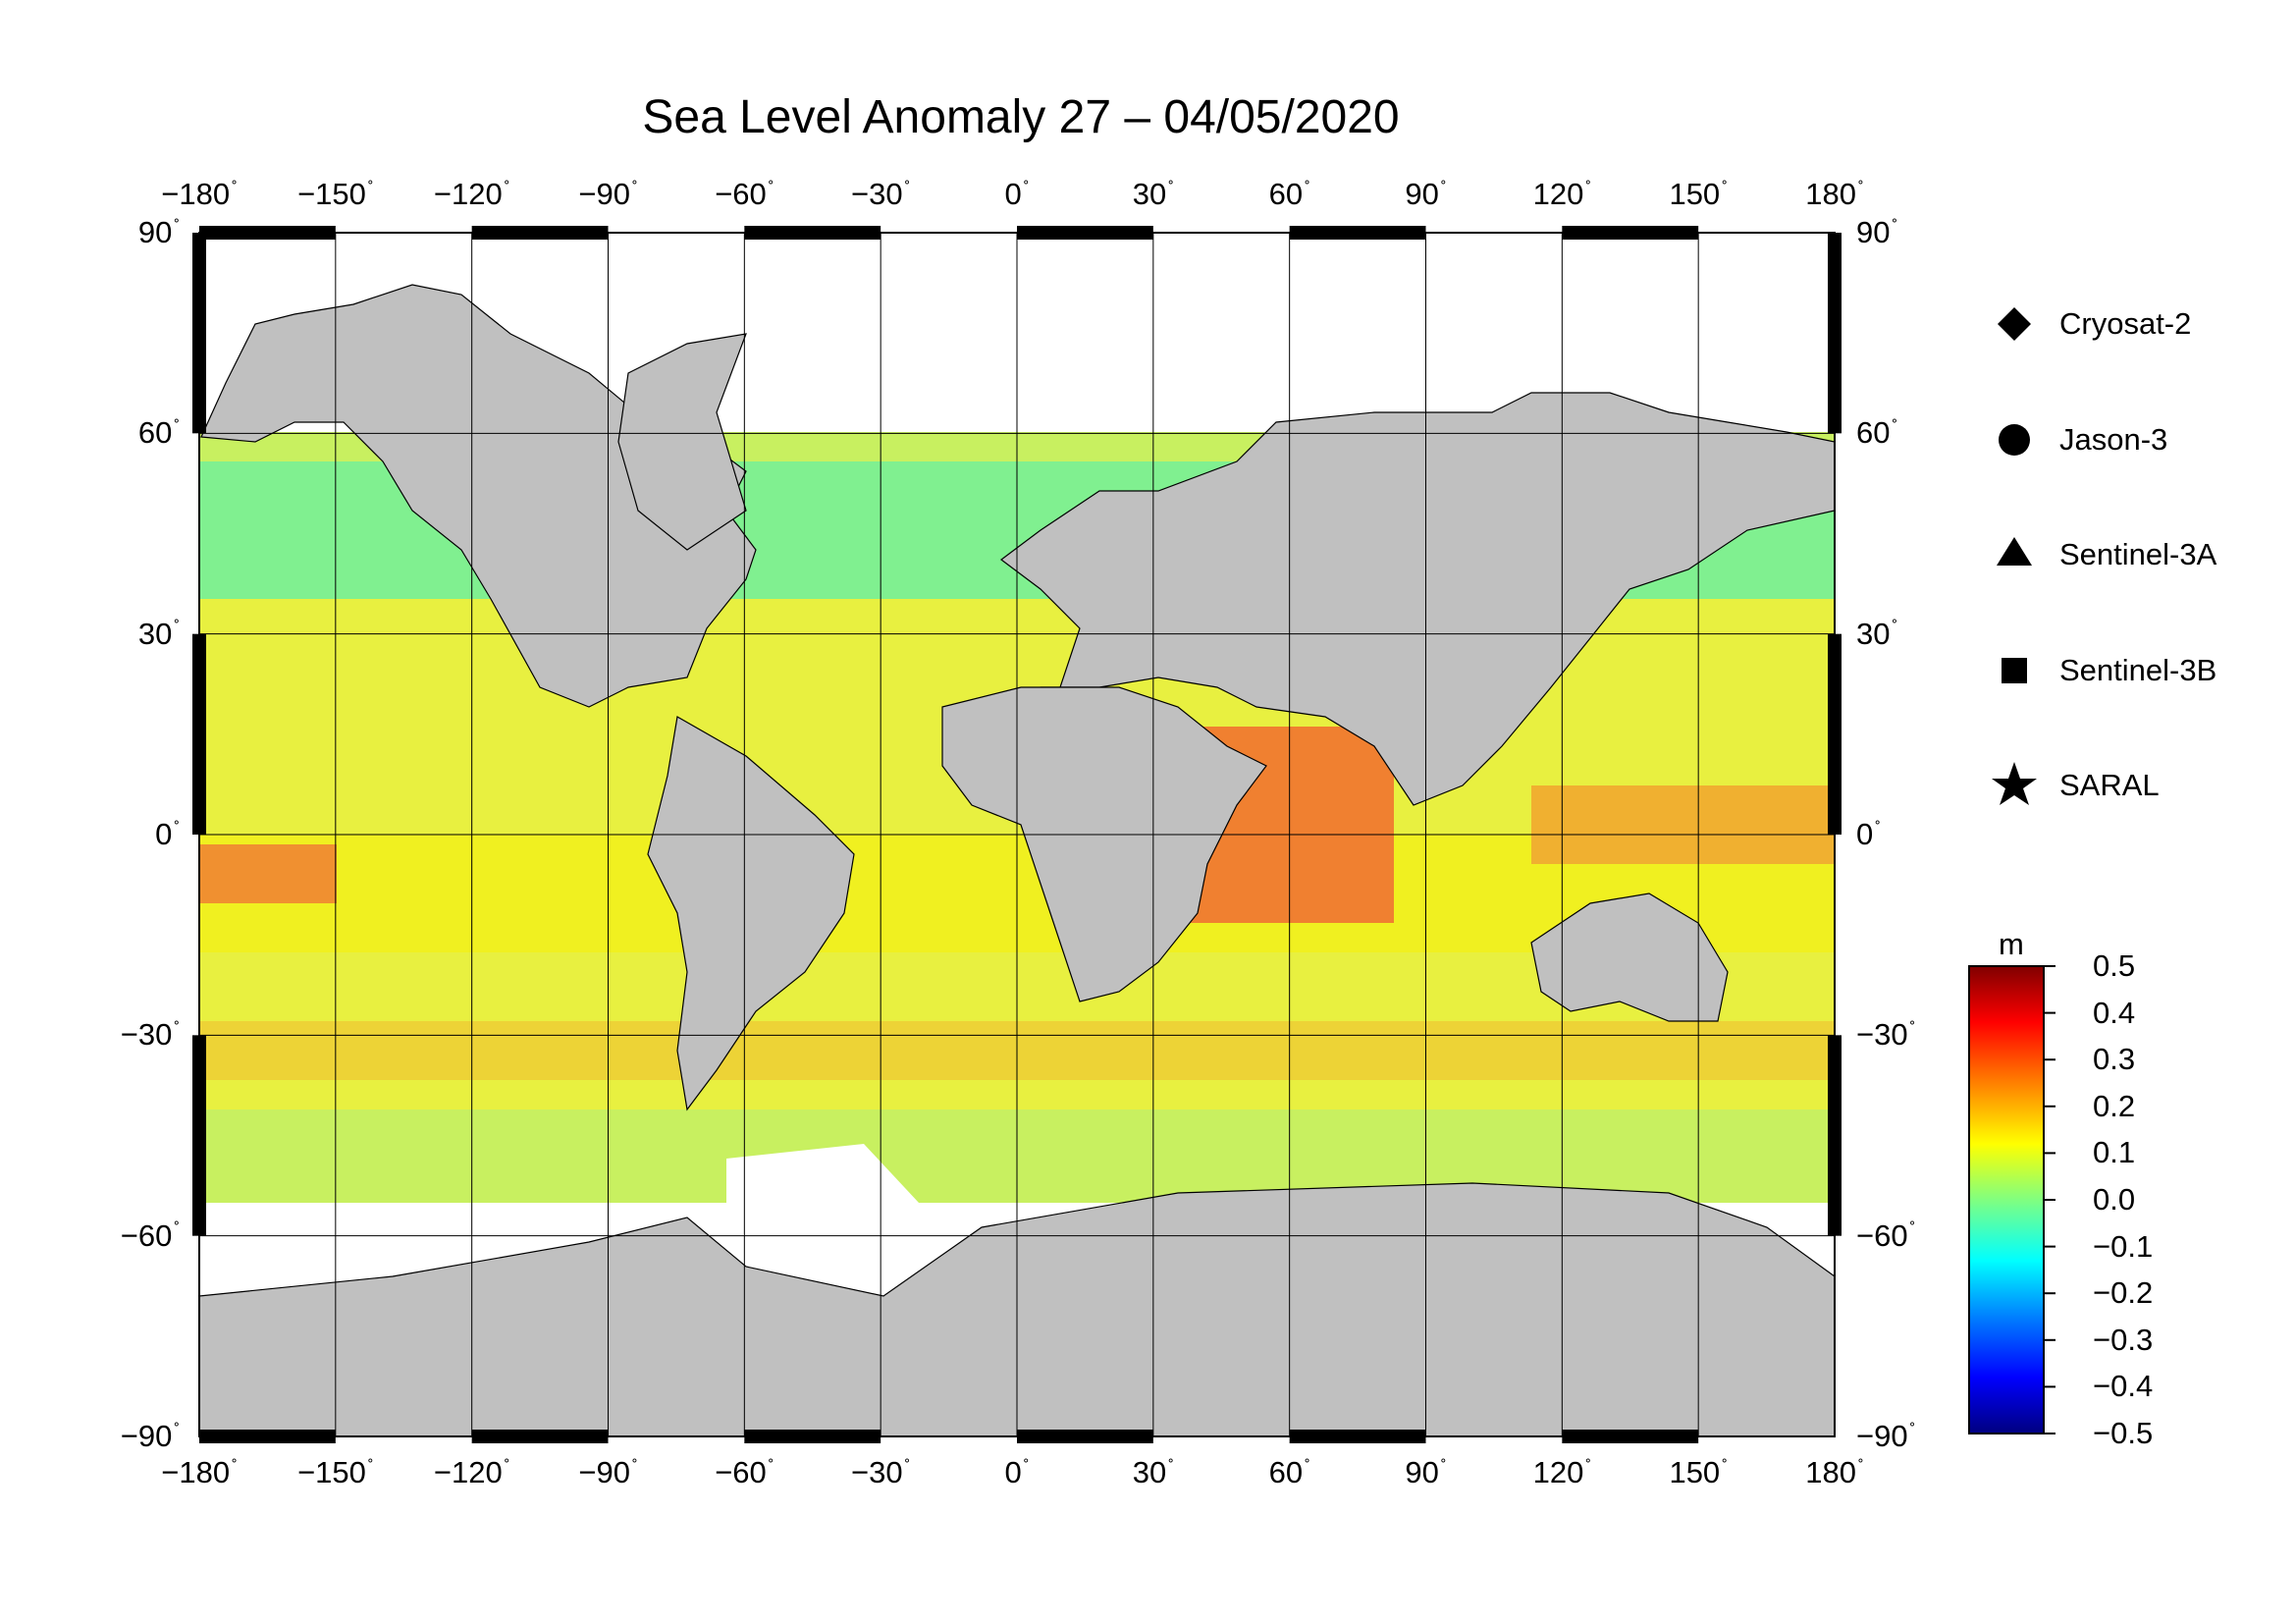 The image size is (2296, 1623). What do you see at coordinates (1562, 1472) in the screenshot?
I see `lon-tick-label: 120 ˚` at bounding box center [1562, 1472].